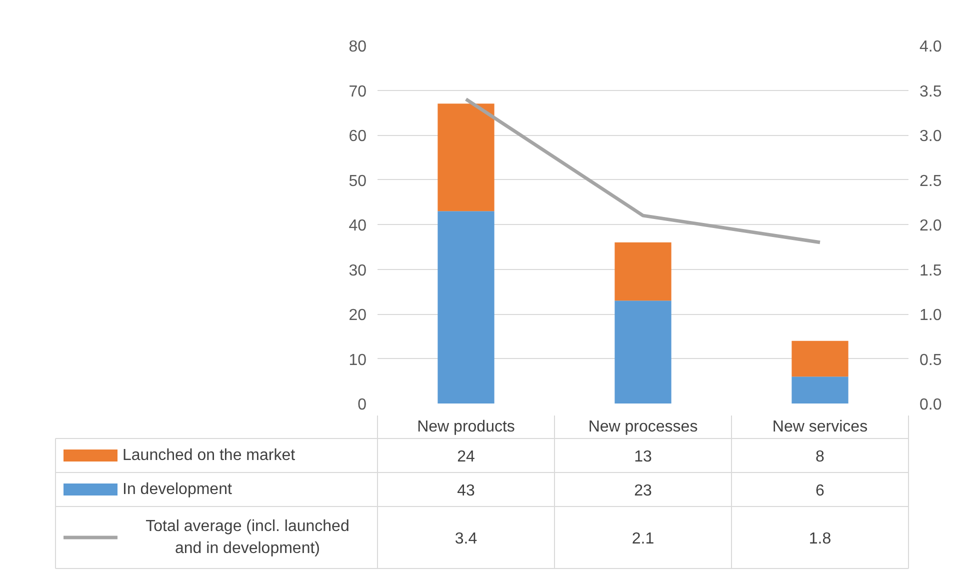 Image resolution: width=956 pixels, height=582 pixels. Describe the element at coordinates (643, 457) in the screenshot. I see `data-label: 13` at that location.